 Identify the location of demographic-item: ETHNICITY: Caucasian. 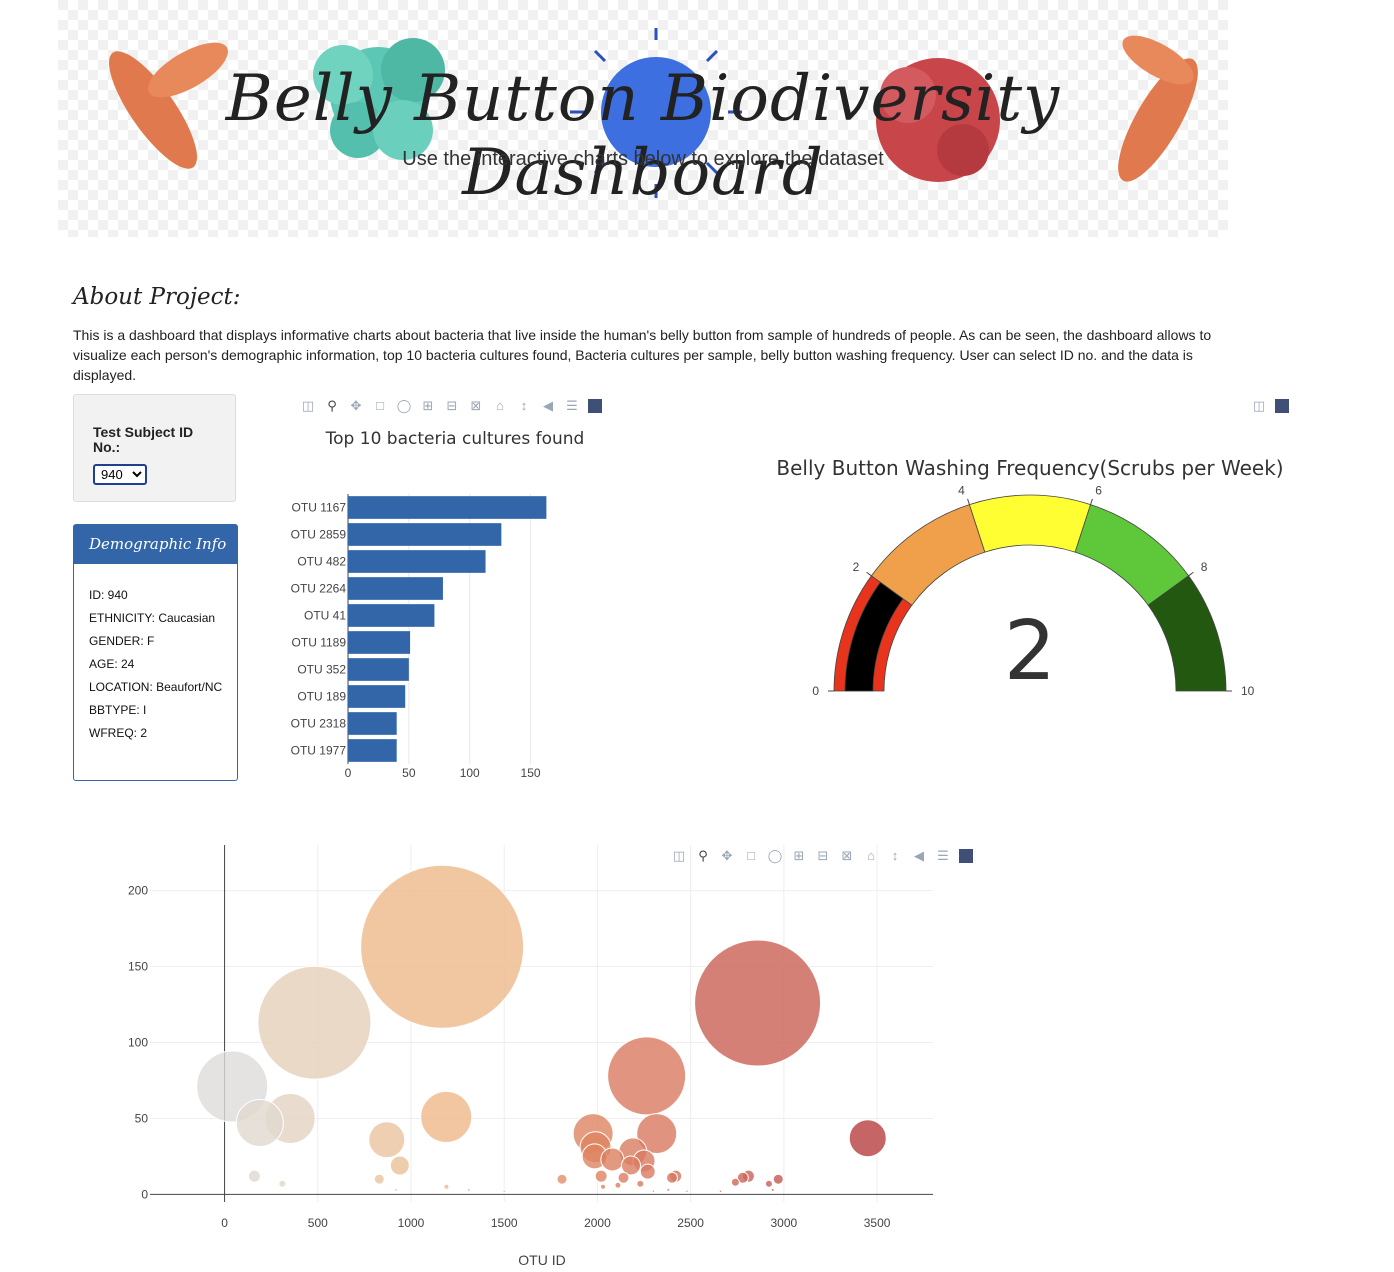
(152, 618).